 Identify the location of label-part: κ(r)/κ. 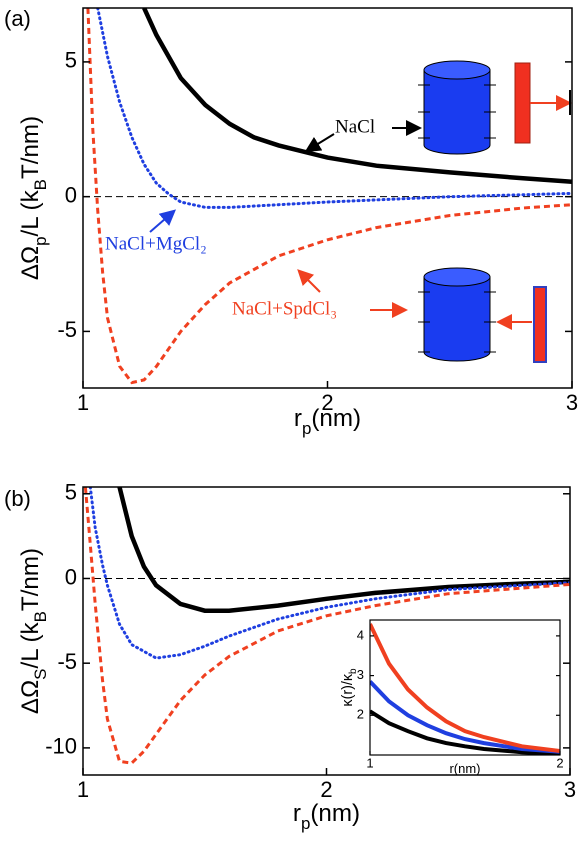
(348, 689).